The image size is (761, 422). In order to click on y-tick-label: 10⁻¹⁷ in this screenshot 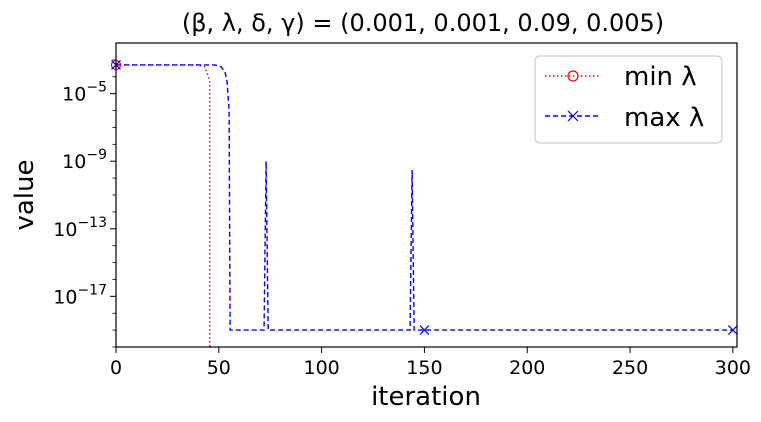, I will do `click(80, 295)`.